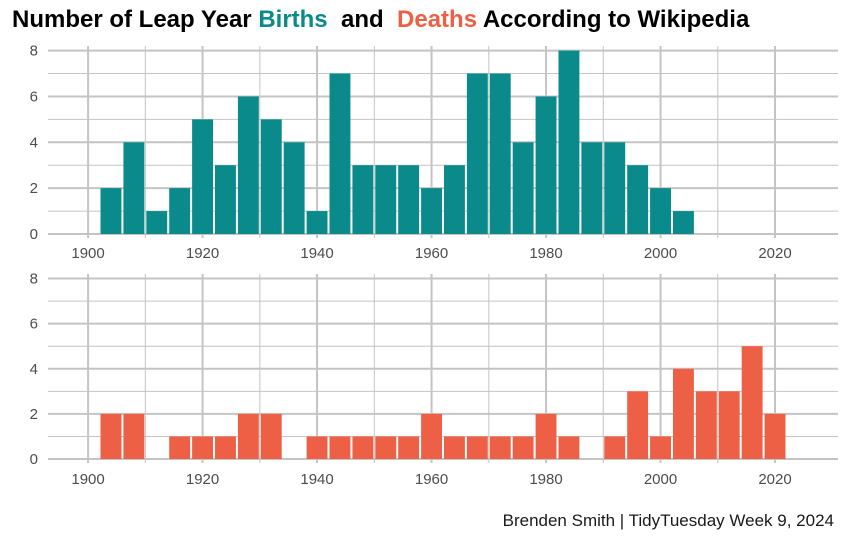  Describe the element at coordinates (437, 19) in the screenshot. I see `title-deaths-word: Deaths` at that location.